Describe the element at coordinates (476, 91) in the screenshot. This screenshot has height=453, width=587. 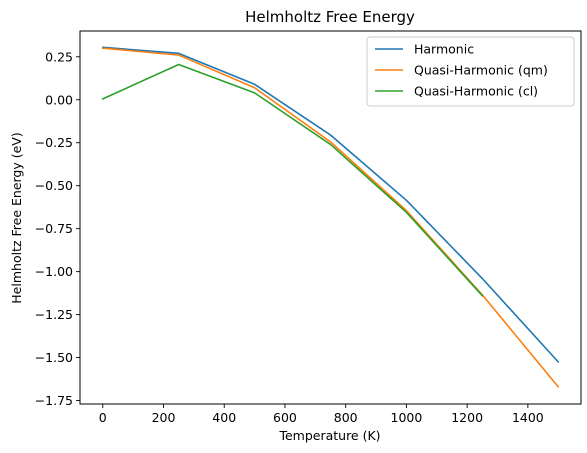
I see `legend-label-3: Quasi-Harmonic (cl)` at that location.